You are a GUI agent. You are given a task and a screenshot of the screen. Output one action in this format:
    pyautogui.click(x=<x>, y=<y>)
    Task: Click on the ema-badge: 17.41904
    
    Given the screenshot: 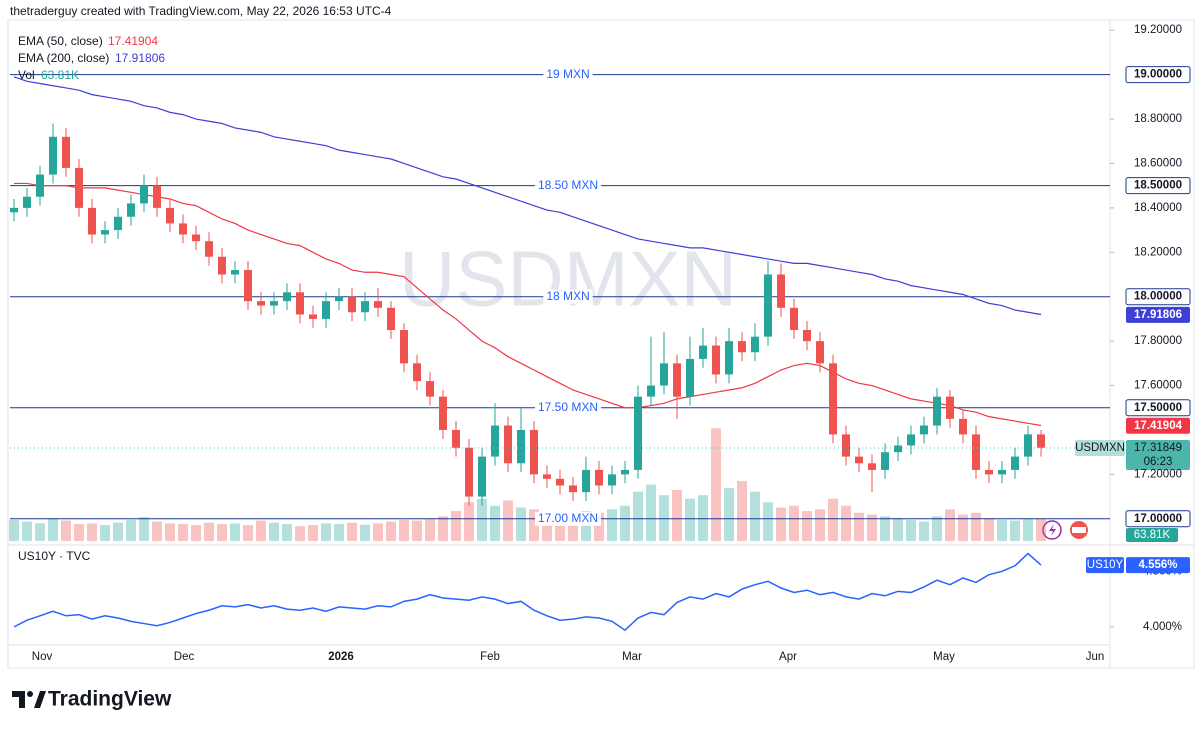 What is the action you would take?
    pyautogui.click(x=1158, y=426)
    